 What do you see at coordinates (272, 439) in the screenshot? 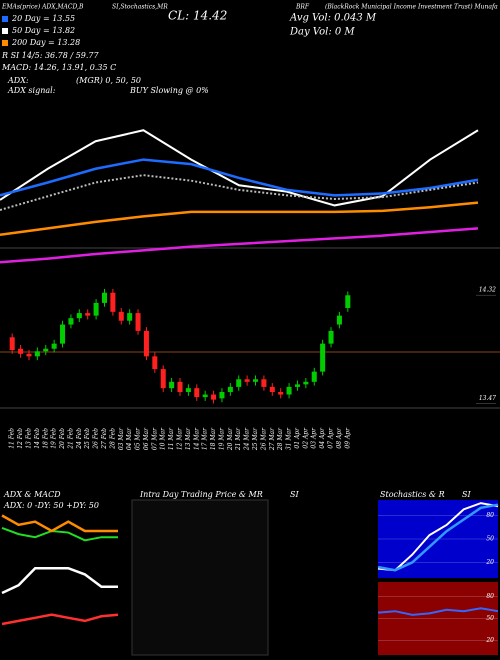
I see `x-tick-label: 27 Mar` at bounding box center [272, 439].